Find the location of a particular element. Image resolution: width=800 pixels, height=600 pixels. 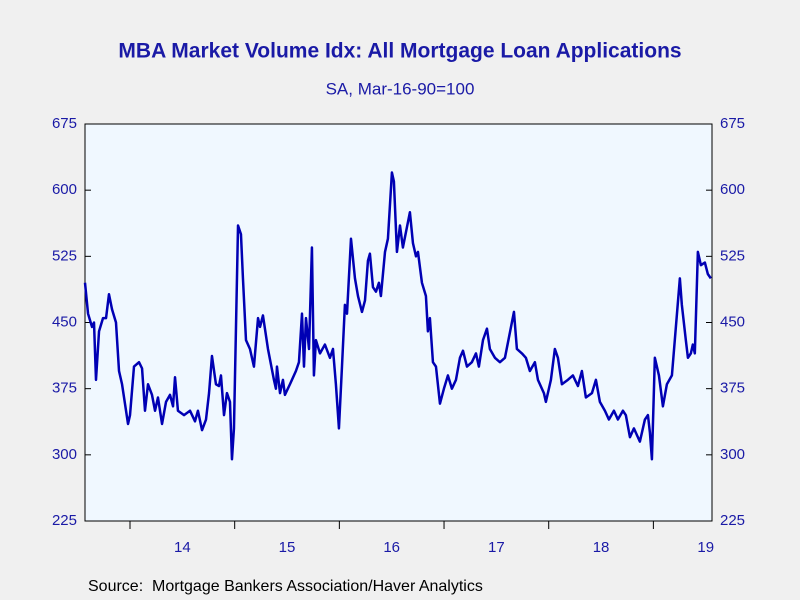

y-tick-label: 525 is located at coordinates (64, 255).